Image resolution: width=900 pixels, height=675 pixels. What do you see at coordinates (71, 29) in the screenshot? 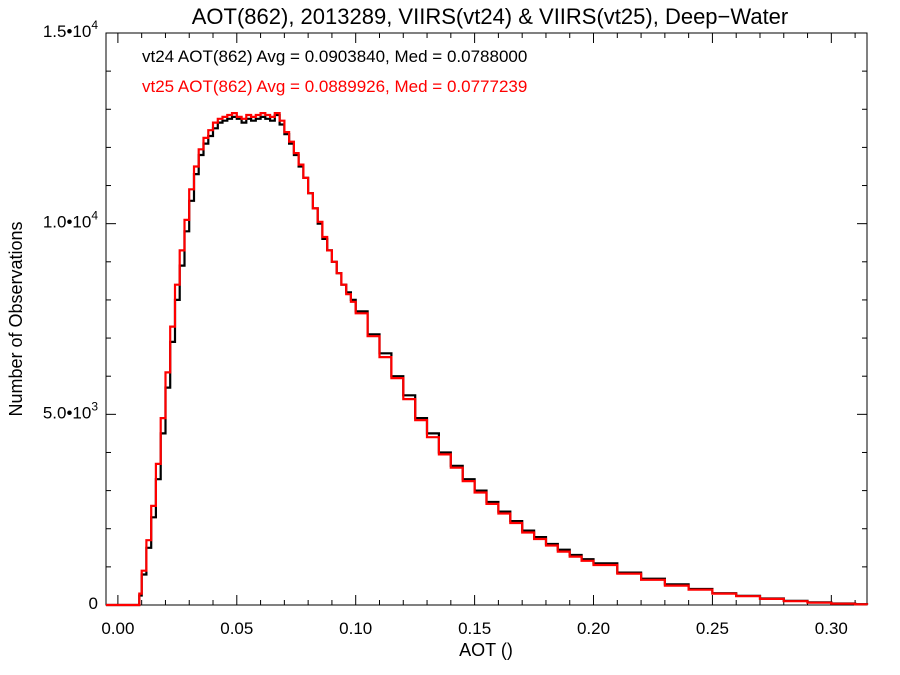
I see `y-tick-label: 1.5•104` at bounding box center [71, 29].